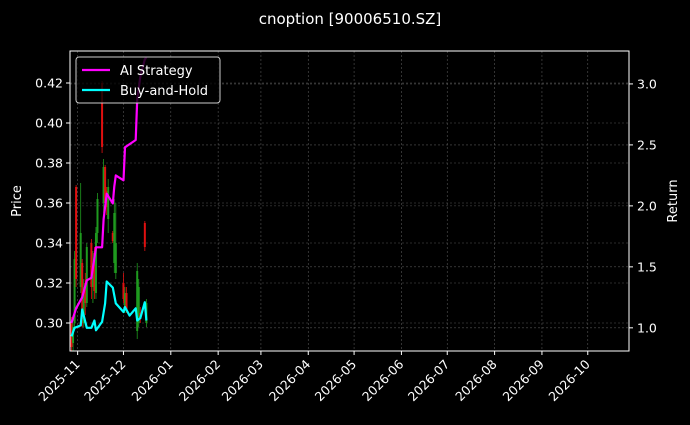 Image resolution: width=690 pixels, height=425 pixels. I want to click on y-tick-label: 0.32, so click(49, 283).